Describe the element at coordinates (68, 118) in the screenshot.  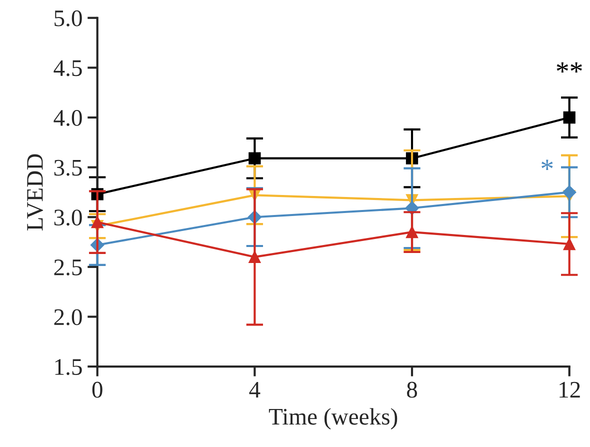
I see `y-tick-label: 4.0` at that location.